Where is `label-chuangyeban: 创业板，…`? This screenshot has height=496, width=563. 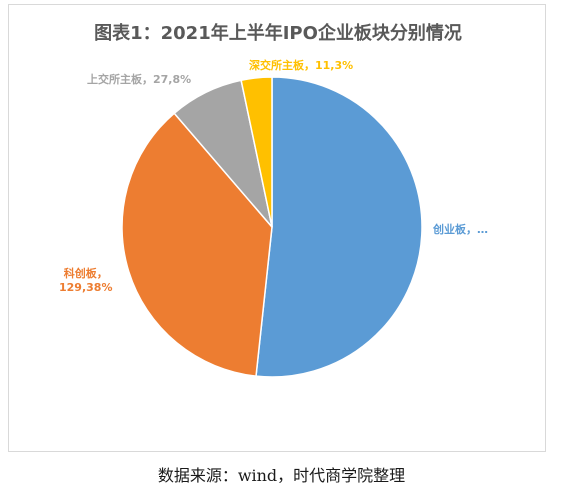 label-chuangyeban: 创业板，… is located at coordinates (460, 229).